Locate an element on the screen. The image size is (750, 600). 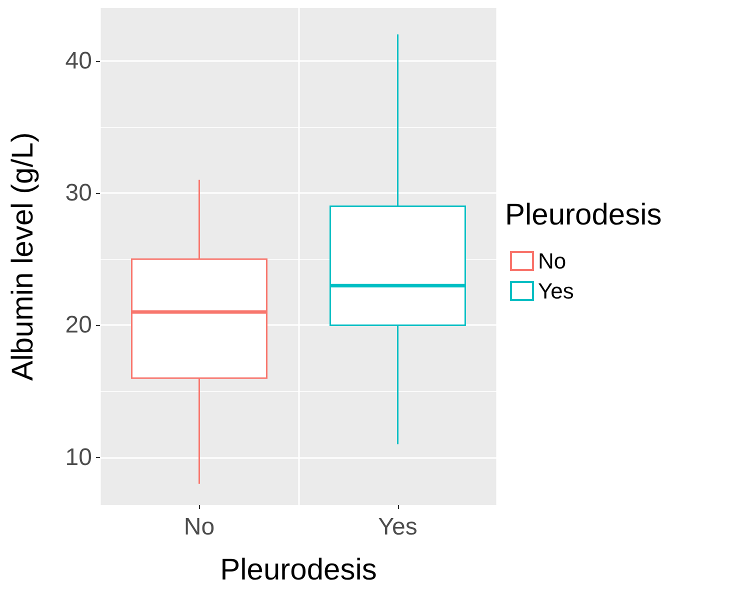
y-axis-title: Albumin level (g/L) is located at coordinates (23, 256).